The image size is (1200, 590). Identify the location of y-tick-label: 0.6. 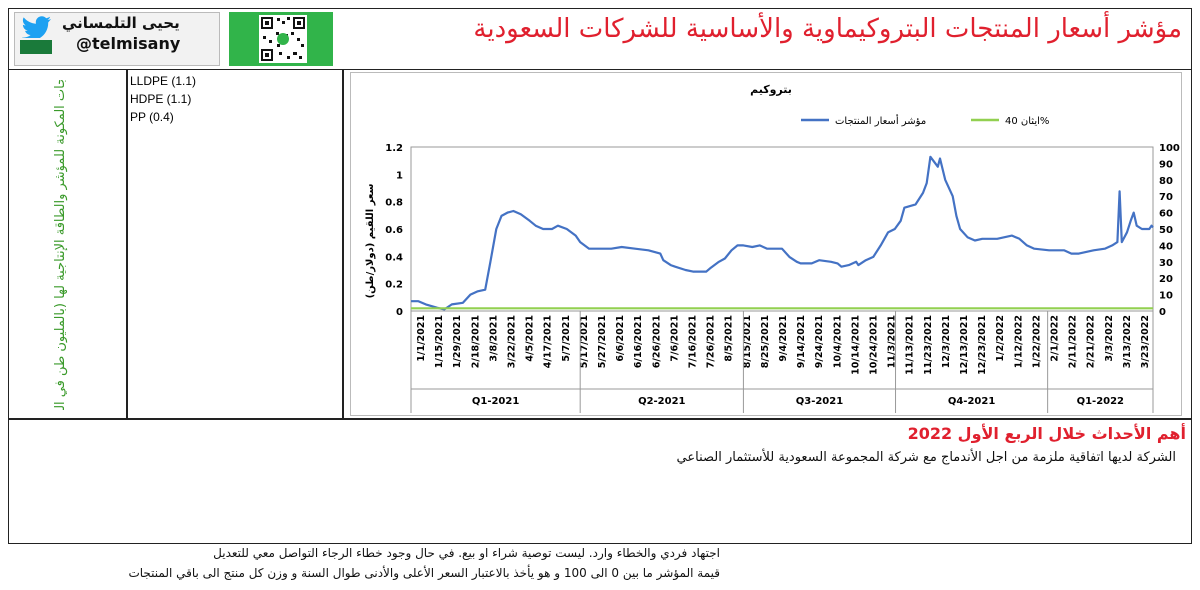
(394, 230).